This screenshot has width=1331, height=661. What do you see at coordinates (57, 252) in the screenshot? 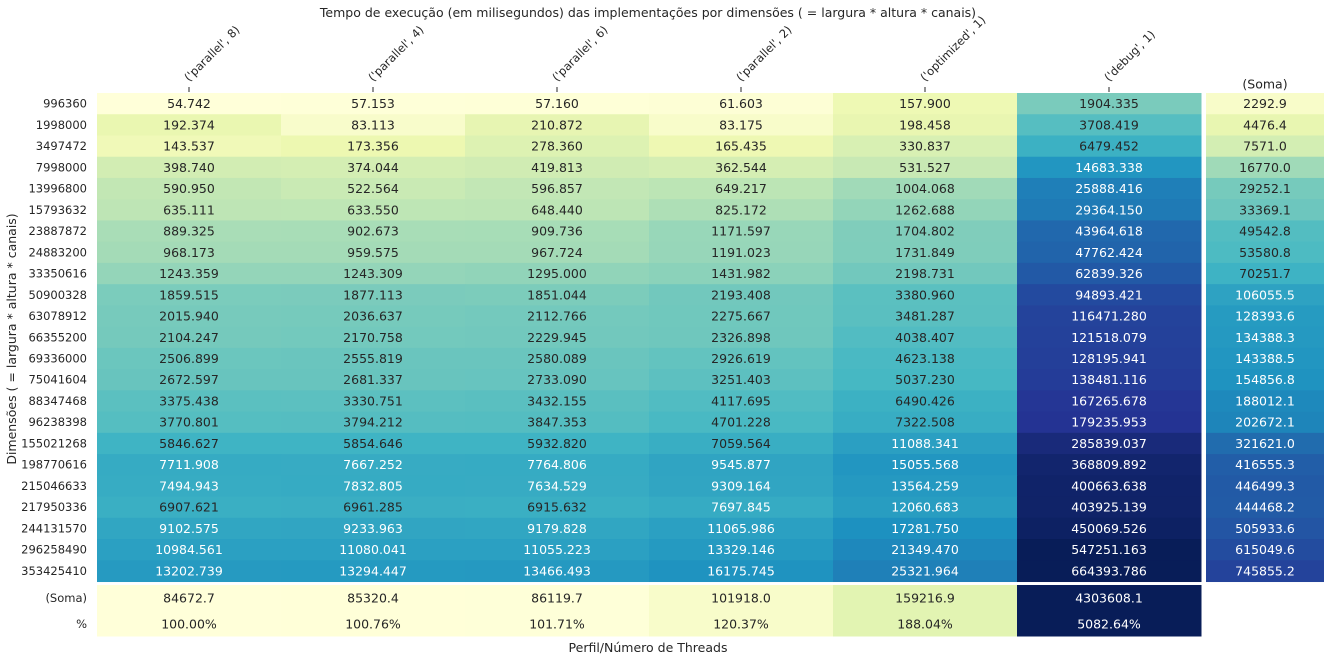
I see `y-tick-label: 24883200` at bounding box center [57, 252].